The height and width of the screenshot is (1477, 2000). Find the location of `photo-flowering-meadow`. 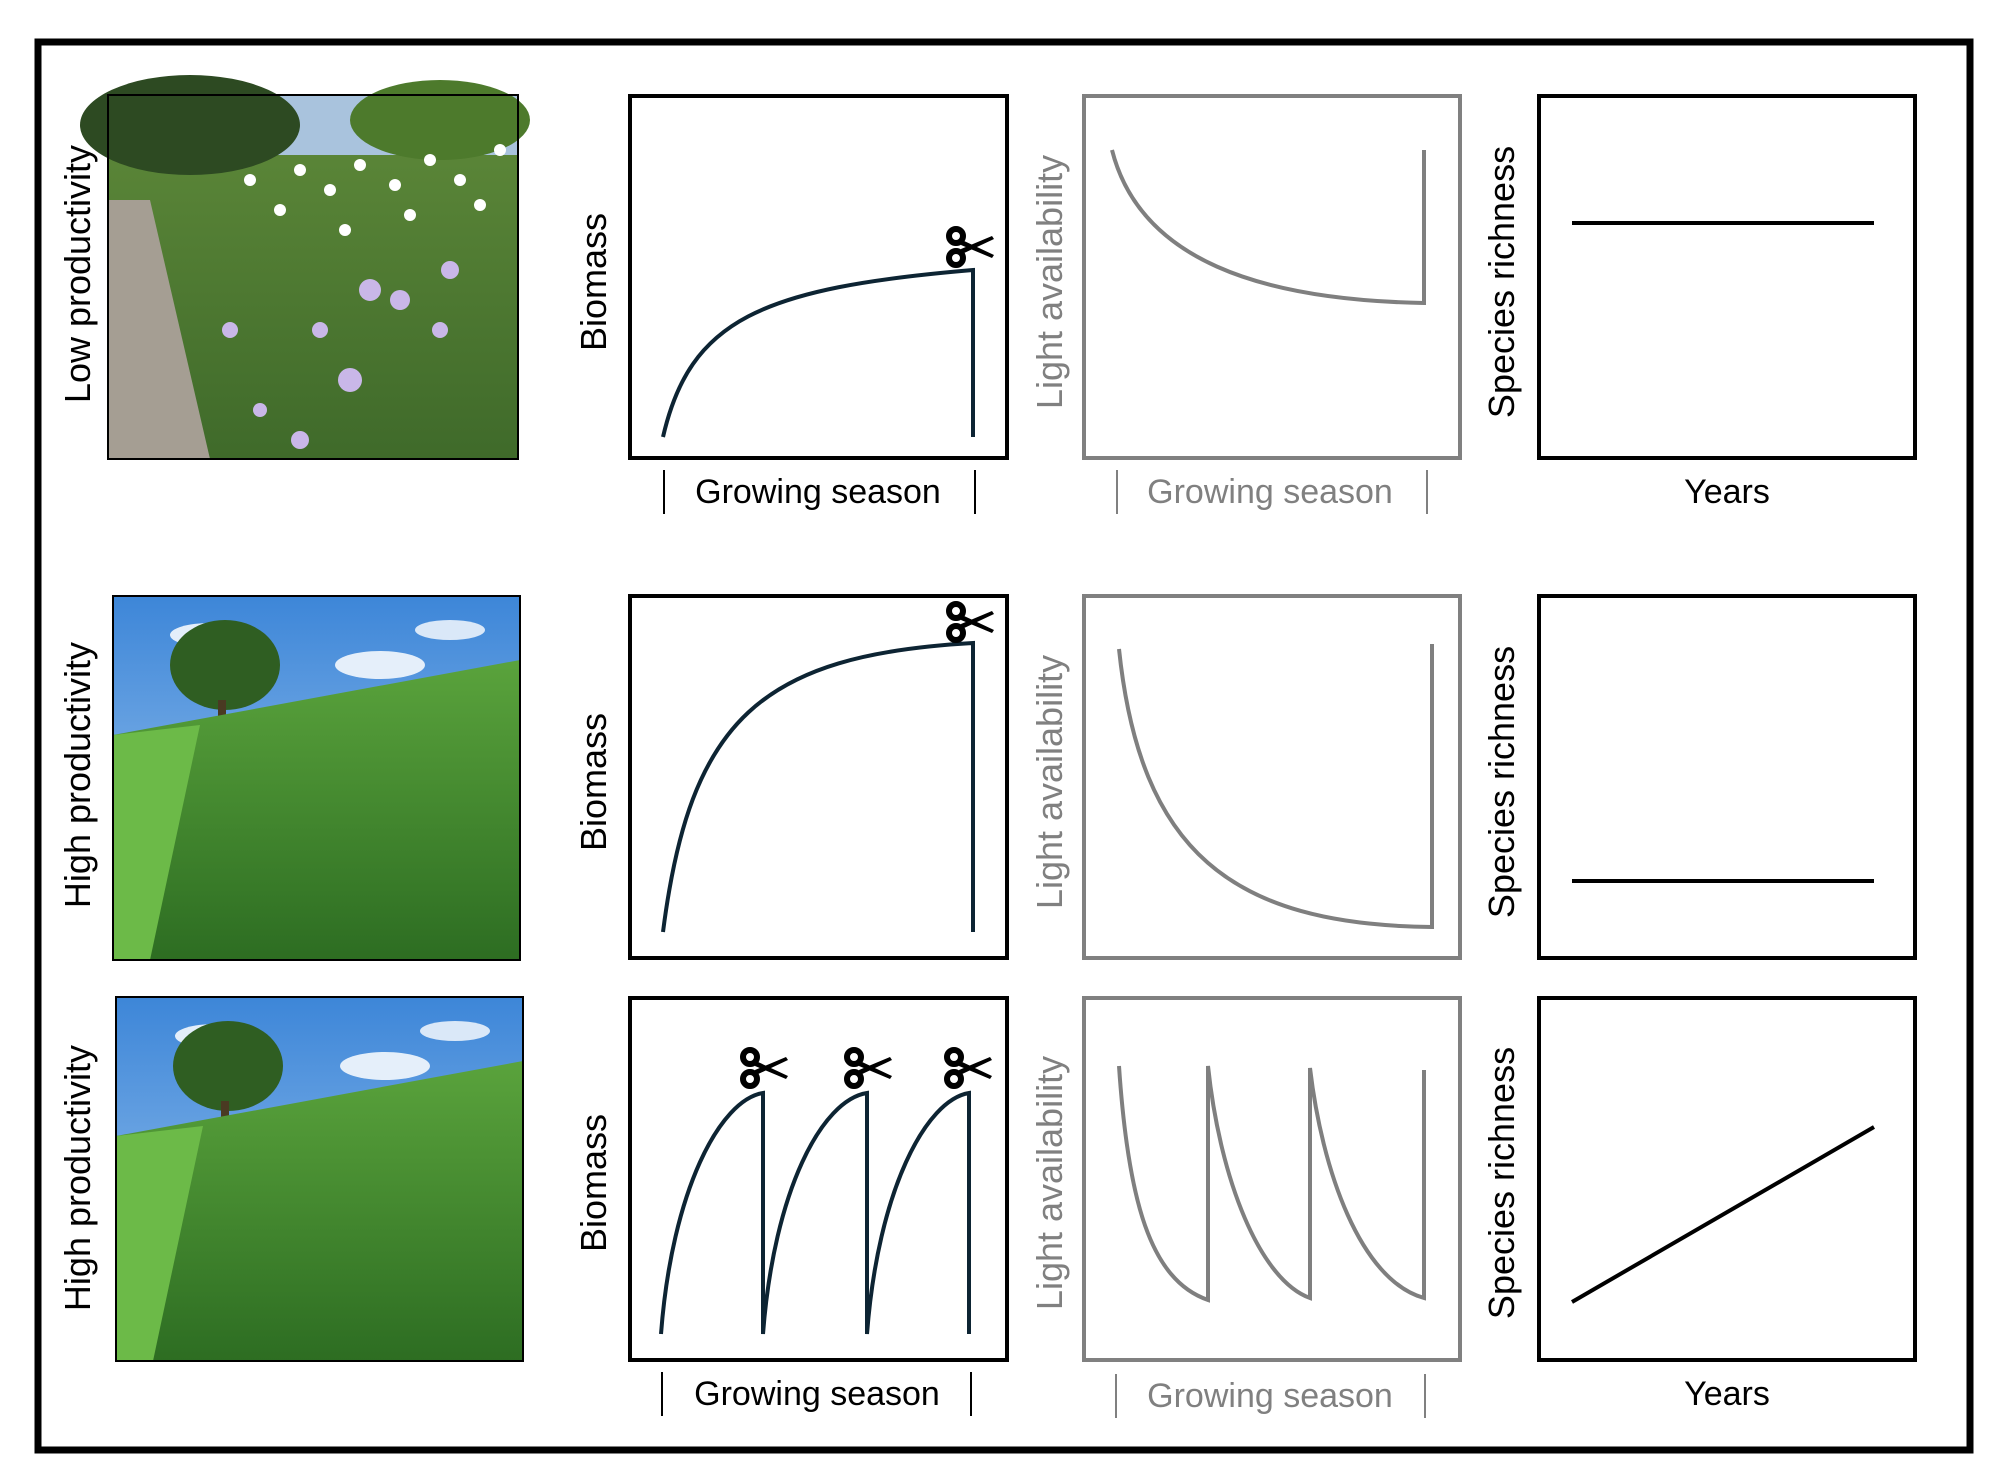

photo-flowering-meadow is located at coordinates (305, 267).